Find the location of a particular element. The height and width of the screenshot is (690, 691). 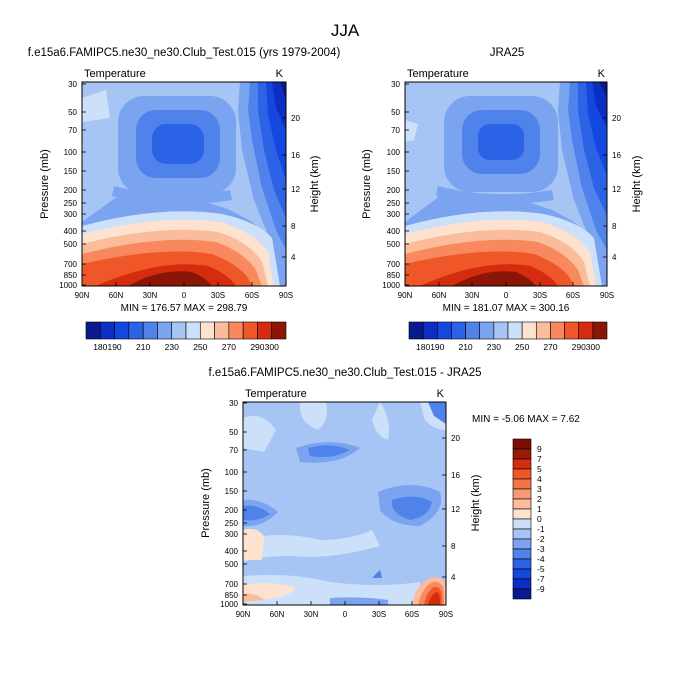

panel-model-colorbar: 180 190 210 230 250 270 290 300 is located at coordinates (186, 336).